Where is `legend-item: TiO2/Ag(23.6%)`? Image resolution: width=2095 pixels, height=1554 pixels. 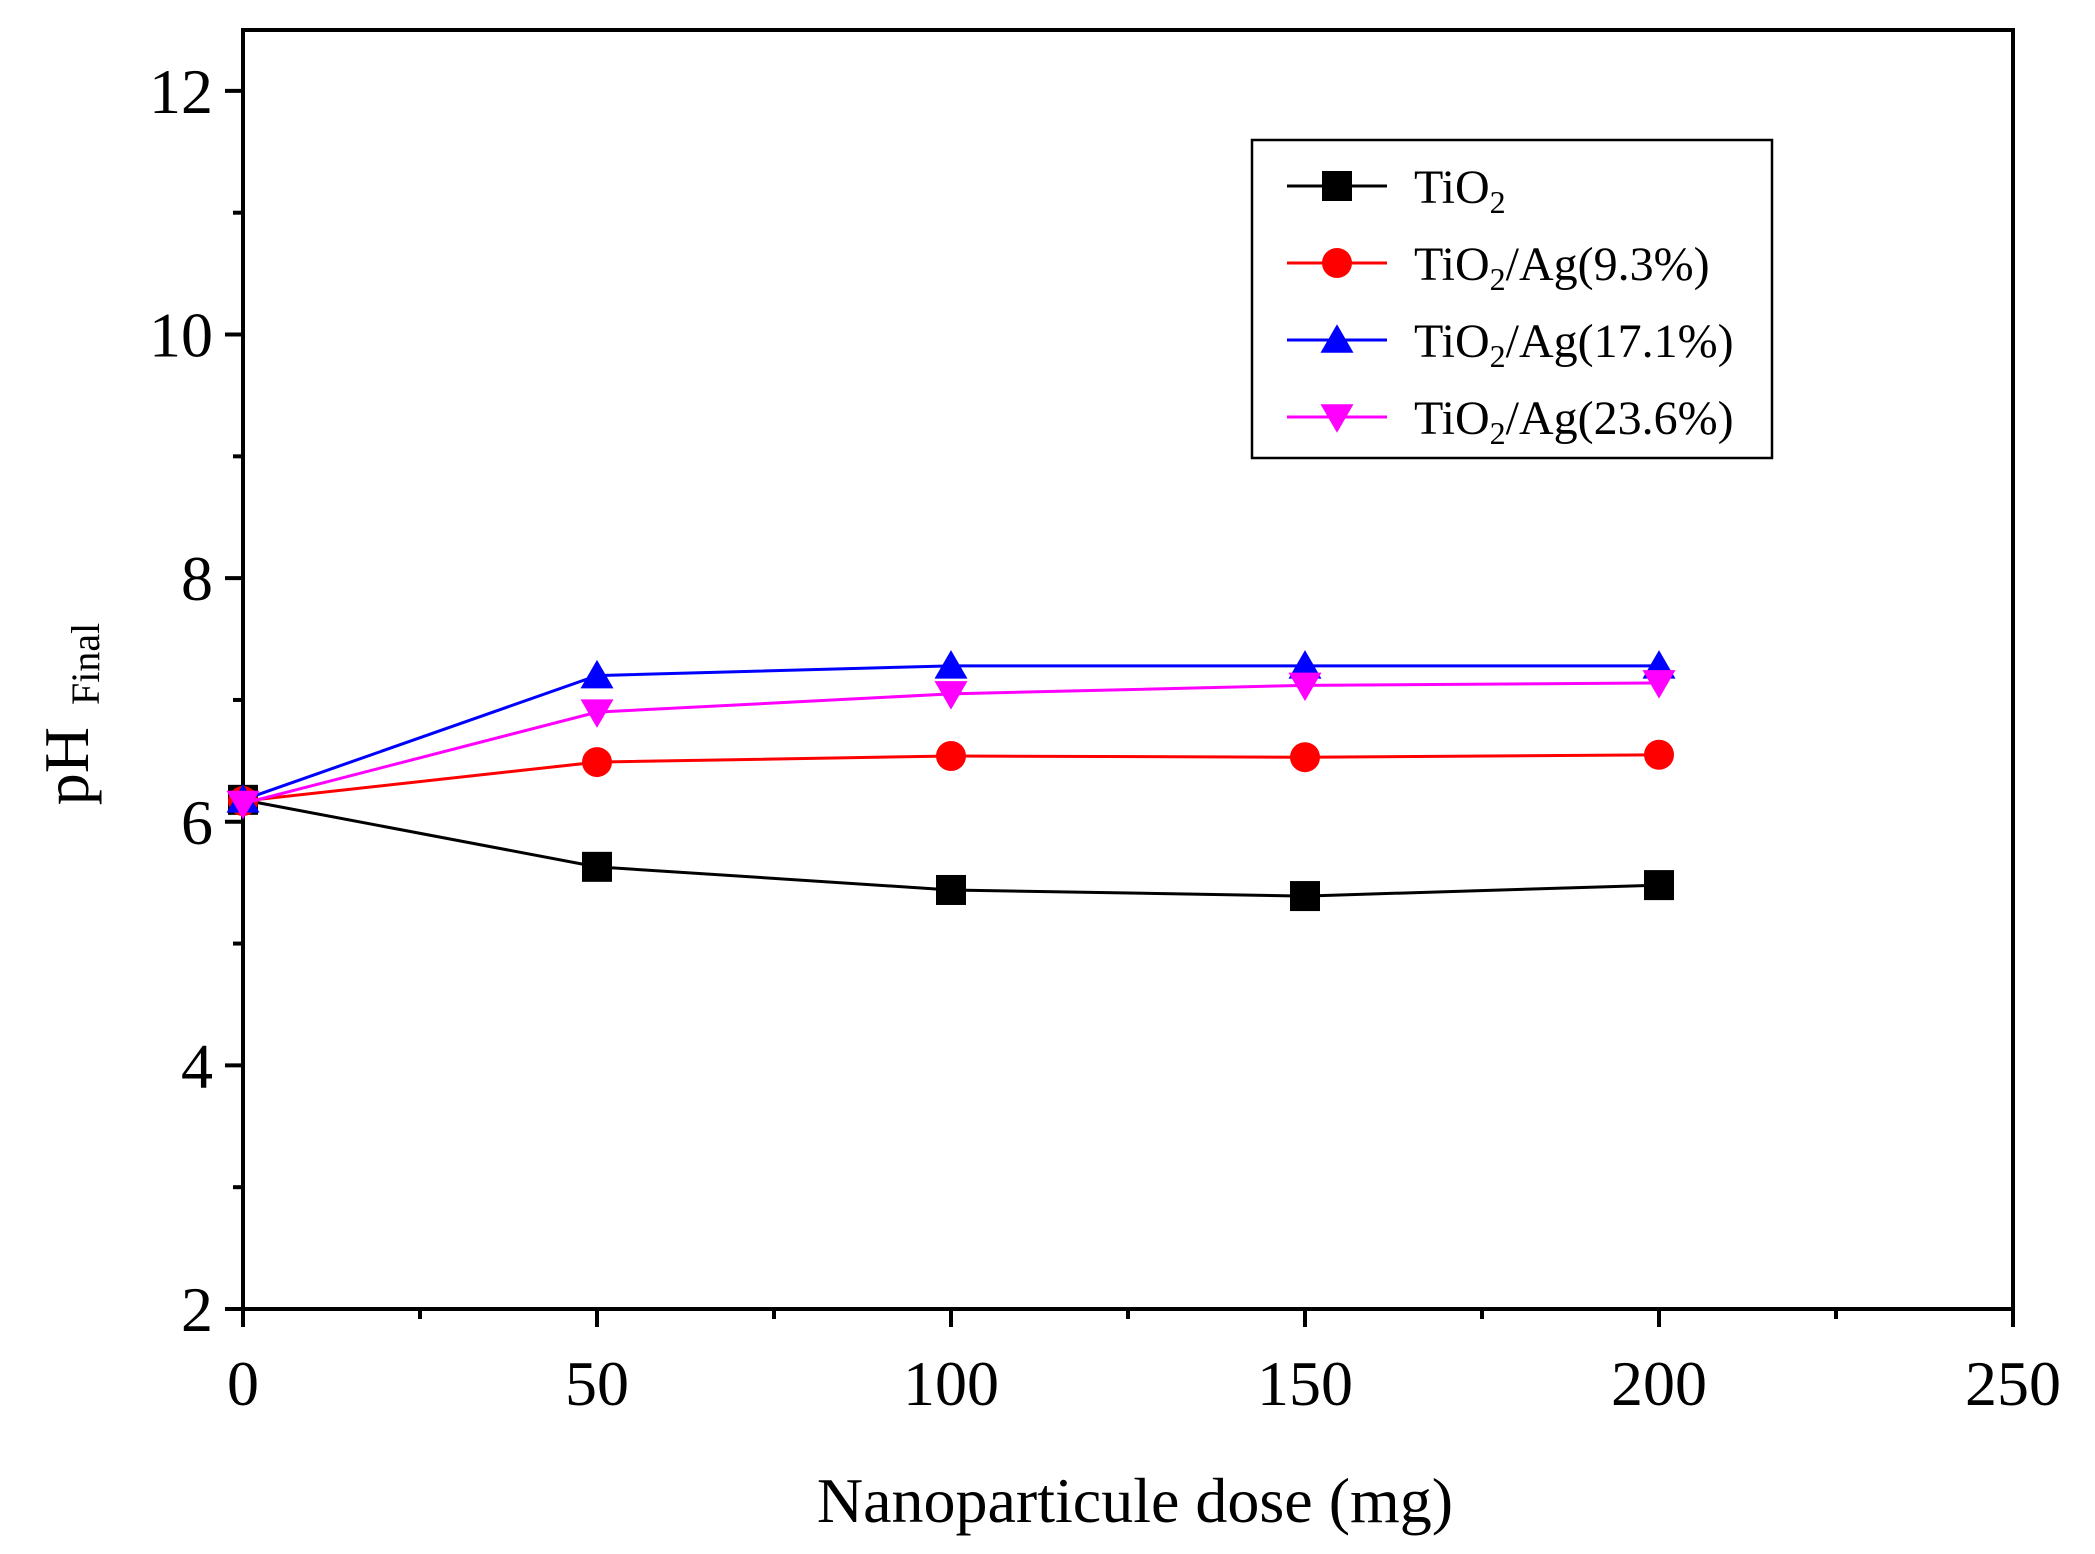
legend-item: TiO2/Ag(23.6%) is located at coordinates (1510, 421).